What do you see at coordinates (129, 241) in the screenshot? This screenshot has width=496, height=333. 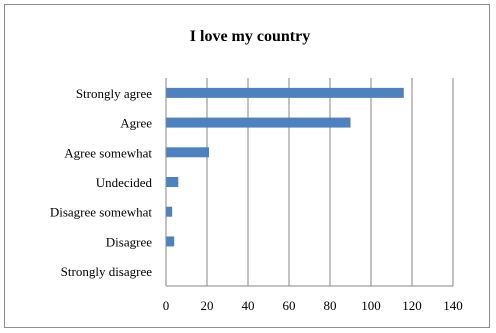 I see `category-label: Disagree` at bounding box center [129, 241].